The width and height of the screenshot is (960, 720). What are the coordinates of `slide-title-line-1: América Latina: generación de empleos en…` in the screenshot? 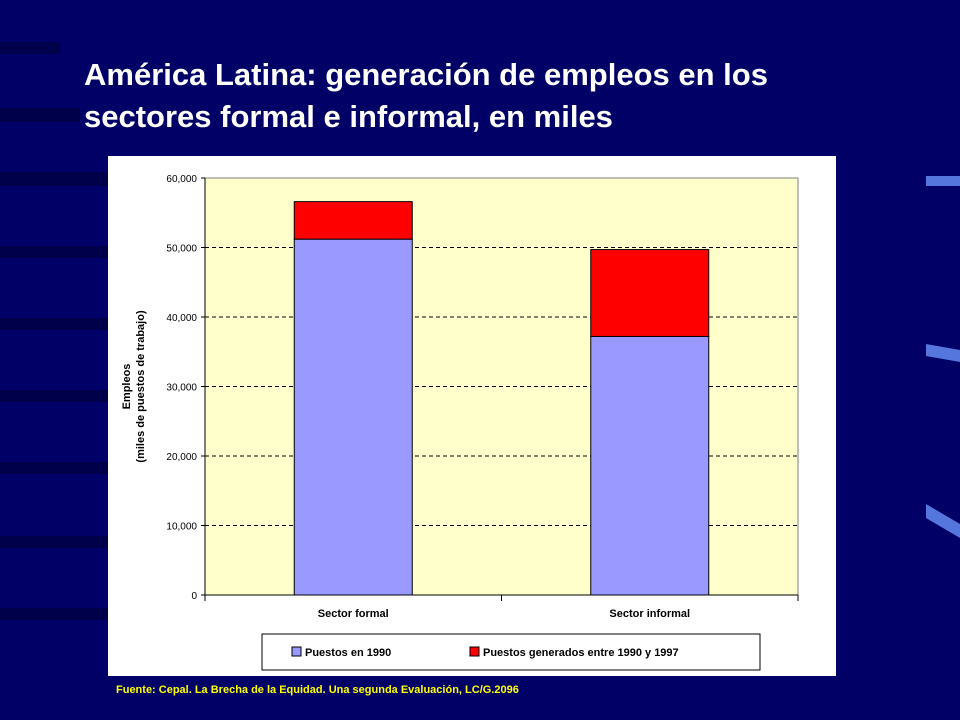 It's located at (426, 74).